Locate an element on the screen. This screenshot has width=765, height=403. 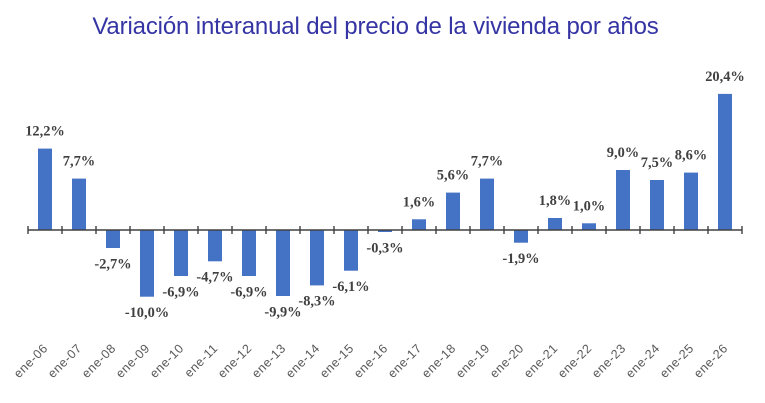
svg-text: ene-13 is located at coordinates (269, 361).